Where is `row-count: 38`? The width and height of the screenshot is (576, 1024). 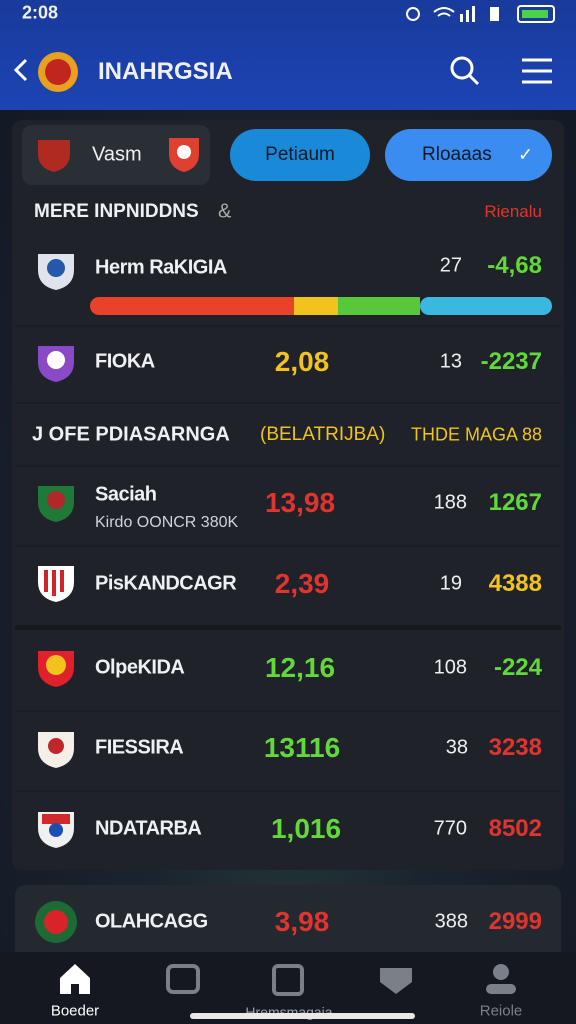
row-count: 38 is located at coordinates (456, 747).